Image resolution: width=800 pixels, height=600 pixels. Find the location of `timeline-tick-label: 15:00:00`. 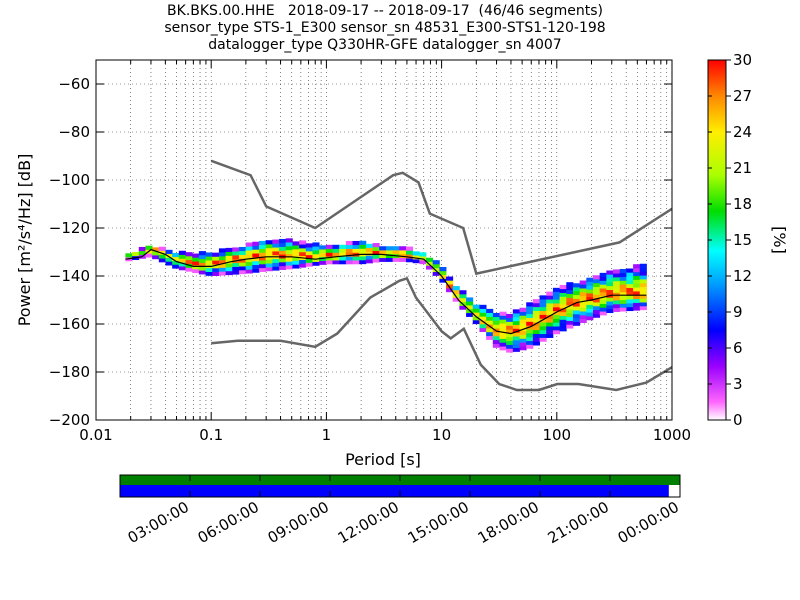

timeline-tick-label: 15:00:00 is located at coordinates (438, 522).